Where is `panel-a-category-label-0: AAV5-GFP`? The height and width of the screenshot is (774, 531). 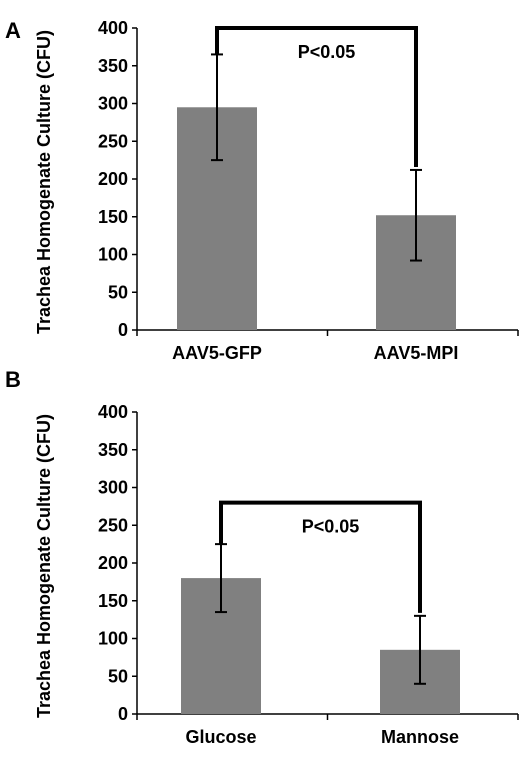 panel-a-category-label-0: AAV5-GFP is located at coordinates (217, 353).